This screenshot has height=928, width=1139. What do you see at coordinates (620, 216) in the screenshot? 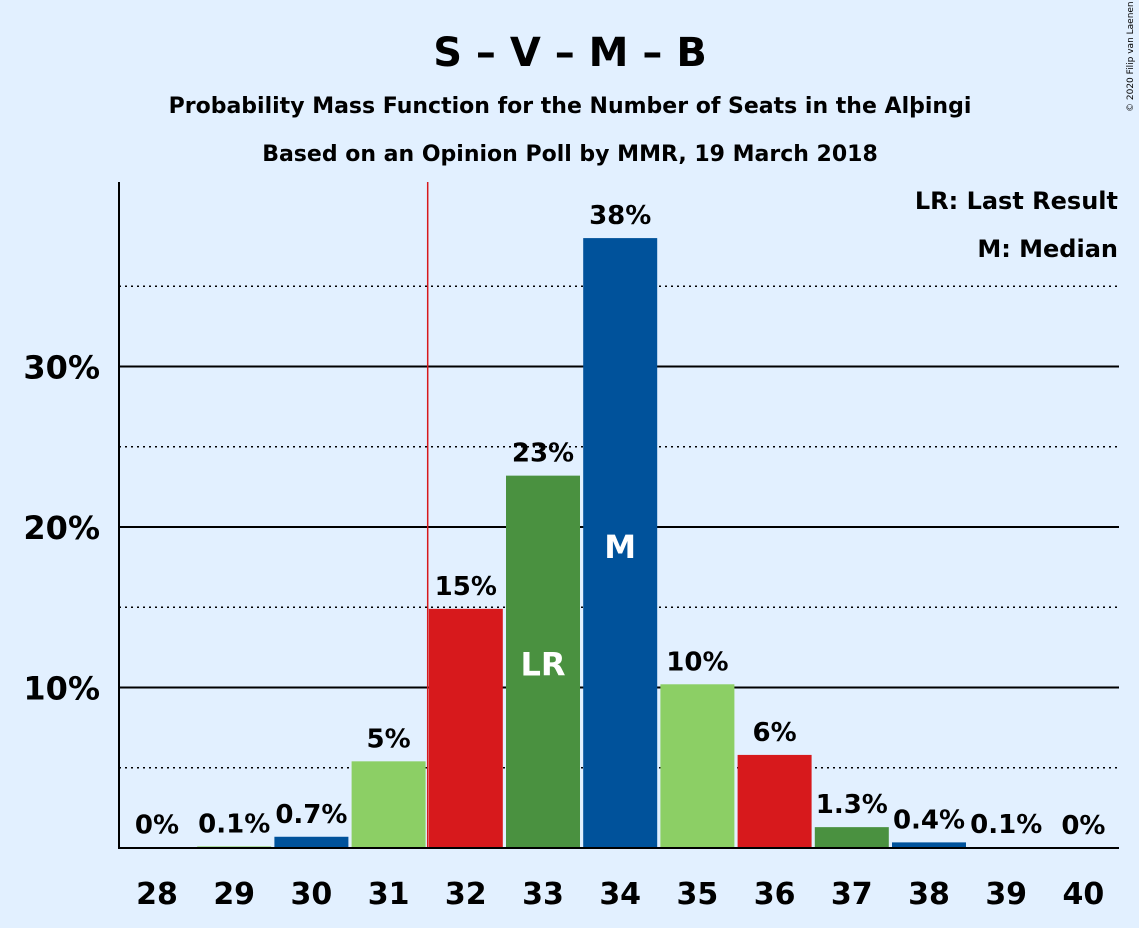
I see `data-label: 38%` at bounding box center [620, 216].